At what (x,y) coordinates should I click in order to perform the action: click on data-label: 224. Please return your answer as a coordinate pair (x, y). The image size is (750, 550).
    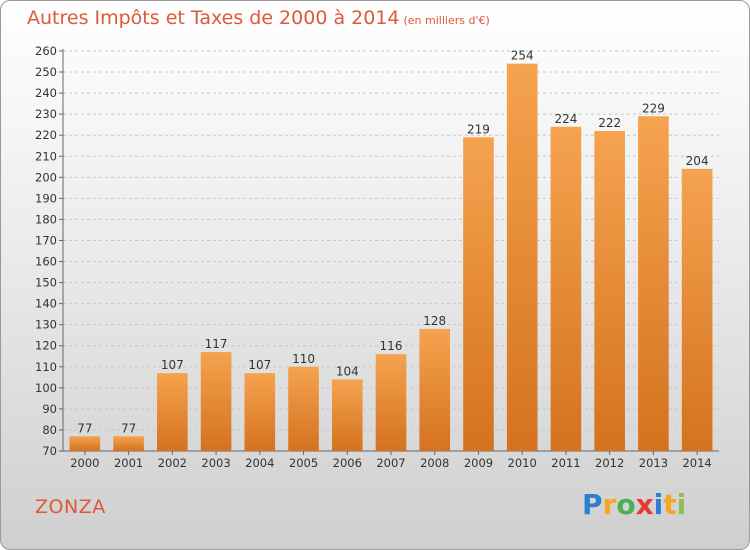
    Looking at the image, I should click on (565, 119).